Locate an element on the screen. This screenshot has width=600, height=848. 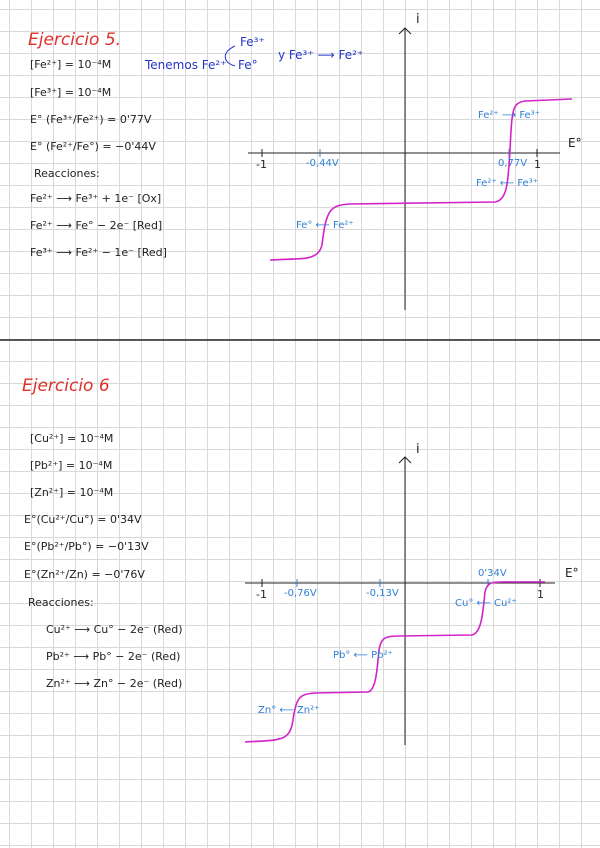
tick-label: 0,77V is located at coordinates (513, 163).